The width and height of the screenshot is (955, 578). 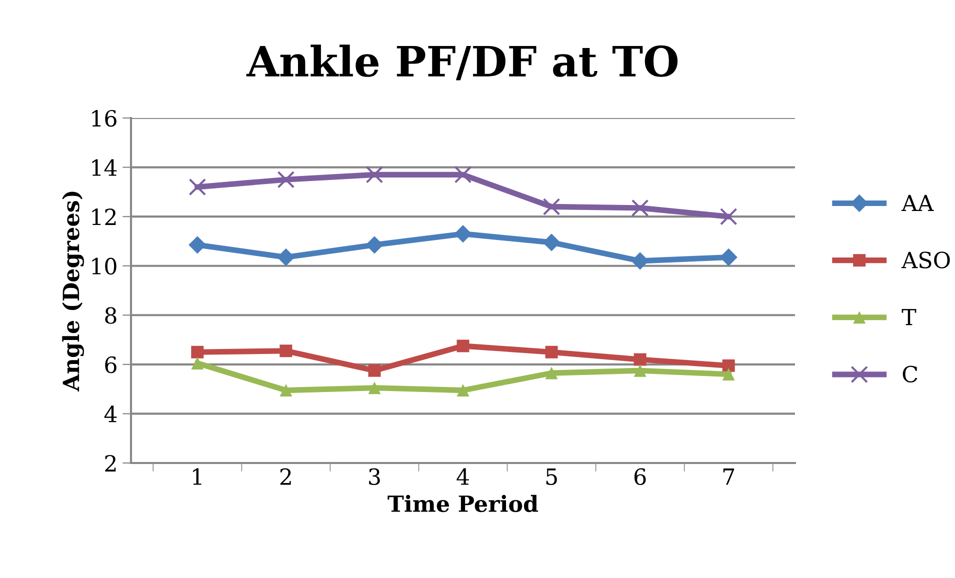 What do you see at coordinates (910, 374) in the screenshot?
I see `legend-label: C` at bounding box center [910, 374].